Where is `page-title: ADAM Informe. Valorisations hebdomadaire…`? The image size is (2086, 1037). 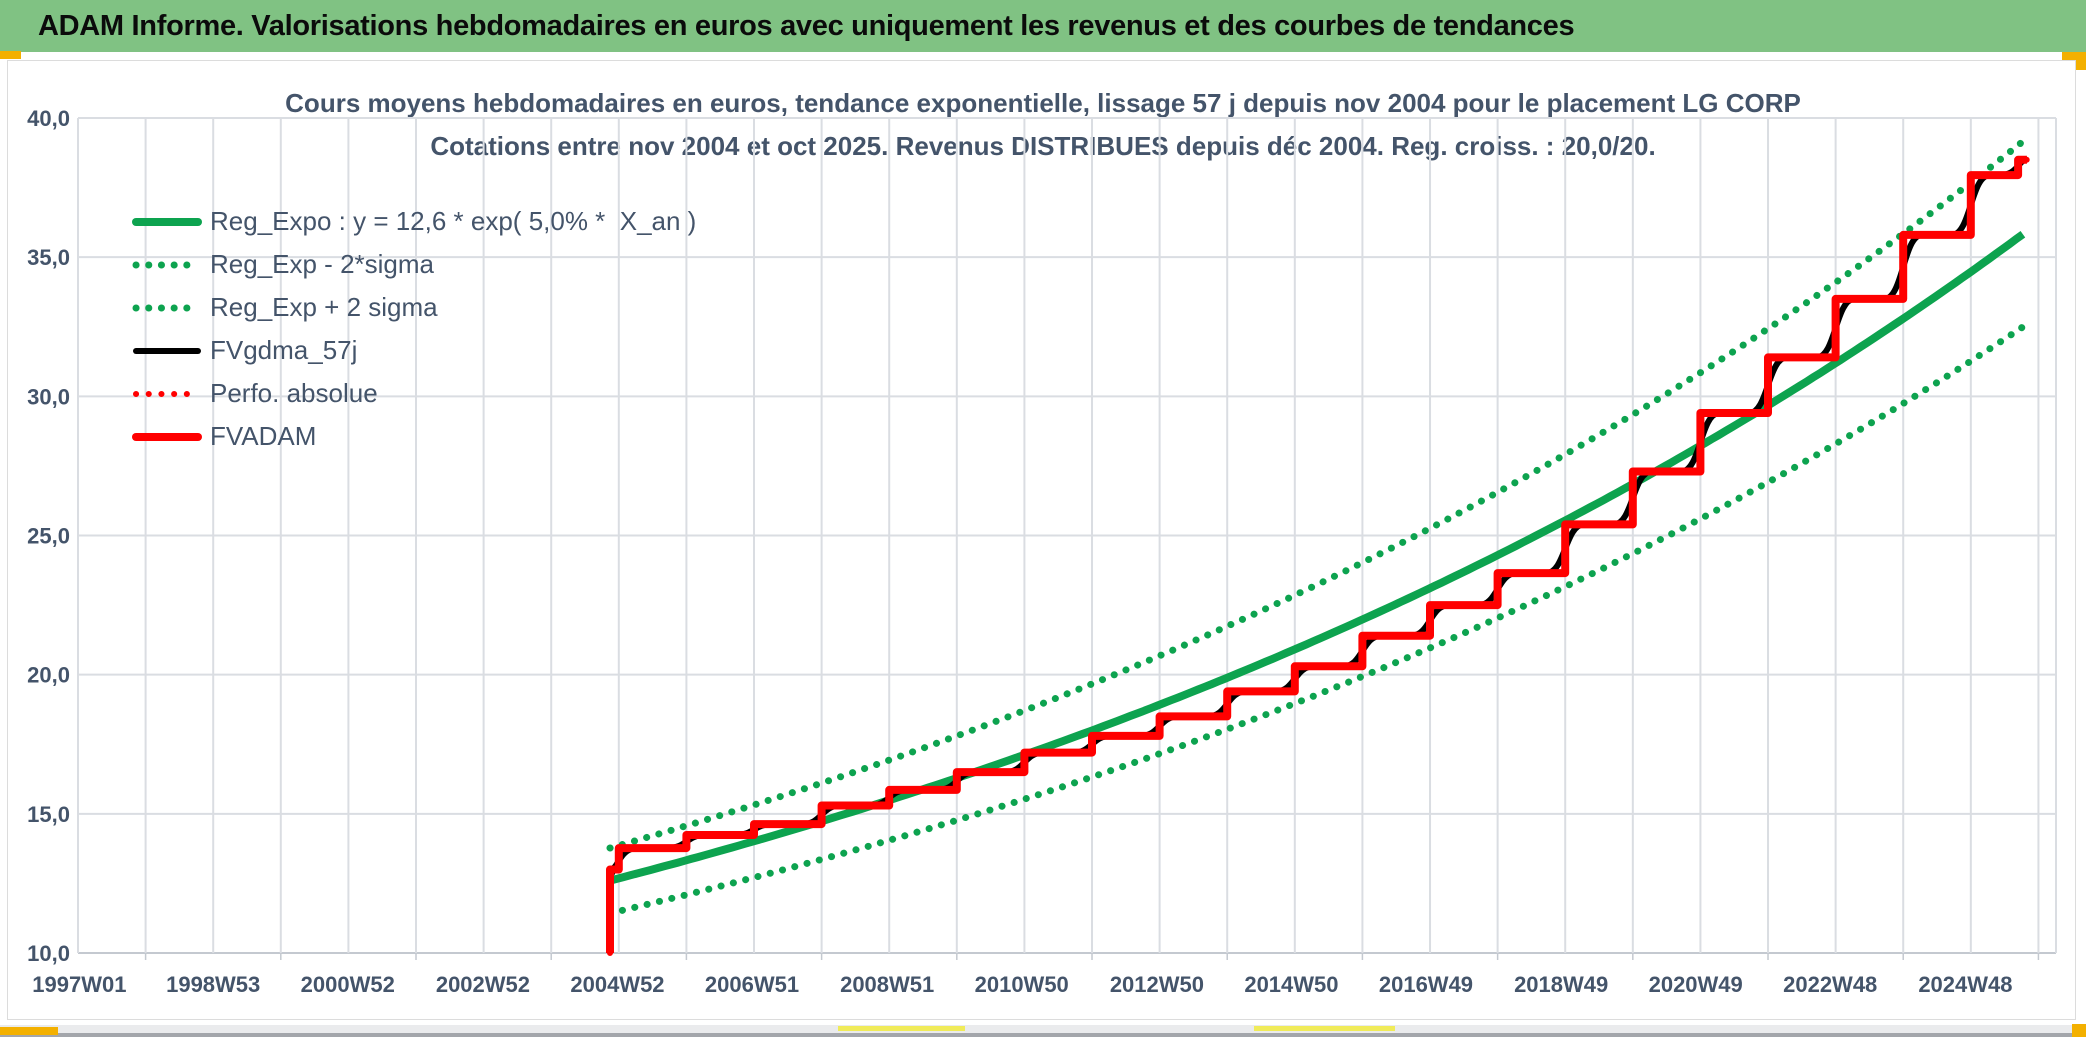
page-title: ADAM Informe. Valorisations hebdomadaire… is located at coordinates (806, 25).